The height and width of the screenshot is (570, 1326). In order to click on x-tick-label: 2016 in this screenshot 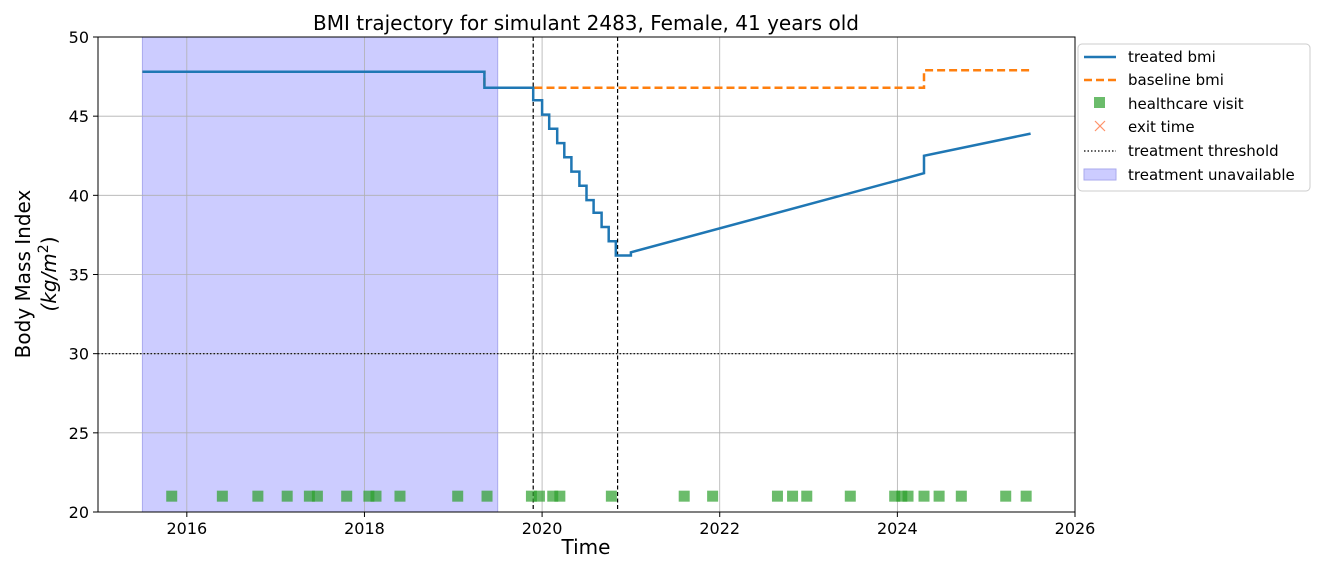, I will do `click(186, 528)`.